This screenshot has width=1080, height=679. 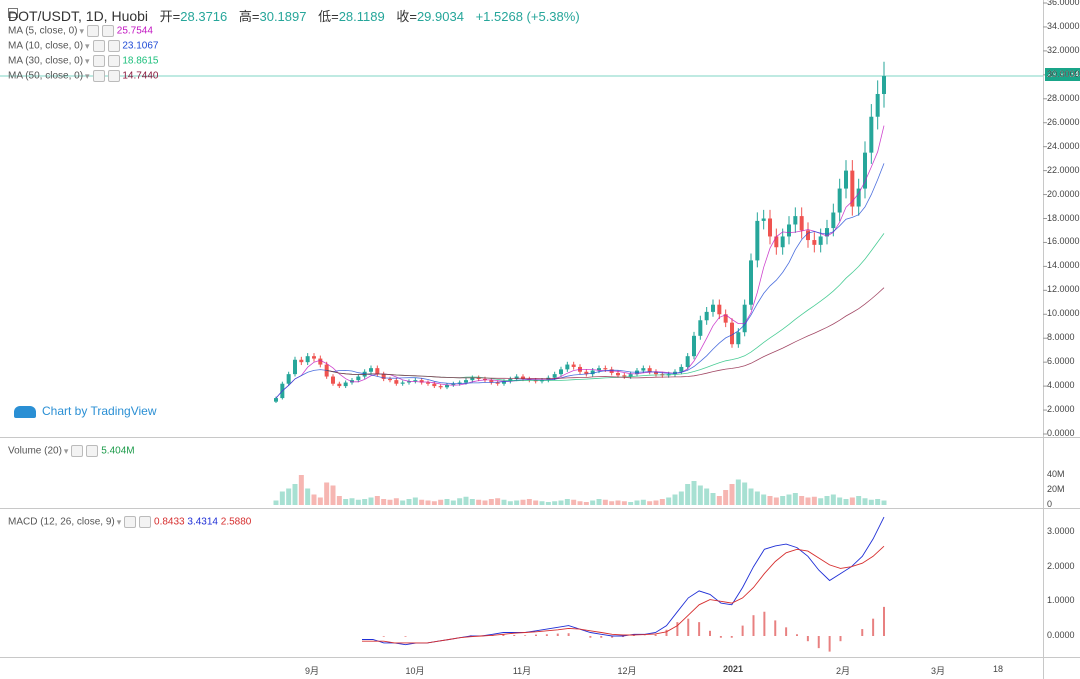 What do you see at coordinates (85, 411) in the screenshot?
I see `tradingview-watermark: Chart by TradingView` at bounding box center [85, 411].